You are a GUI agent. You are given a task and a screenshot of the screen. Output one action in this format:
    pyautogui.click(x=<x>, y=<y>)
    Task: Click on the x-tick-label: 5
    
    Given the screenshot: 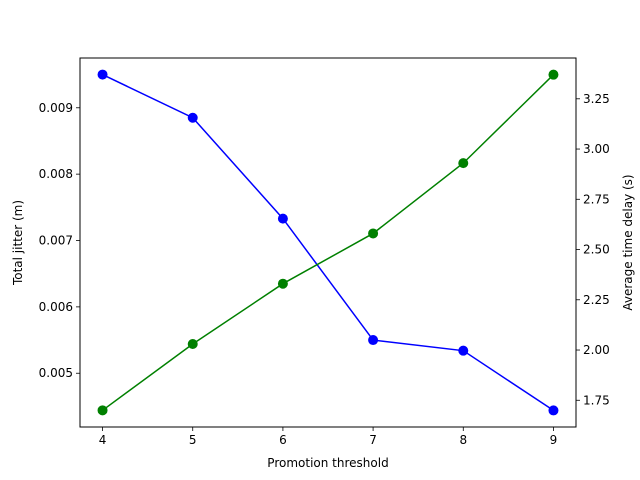 What is the action you would take?
    pyautogui.click(x=193, y=440)
    